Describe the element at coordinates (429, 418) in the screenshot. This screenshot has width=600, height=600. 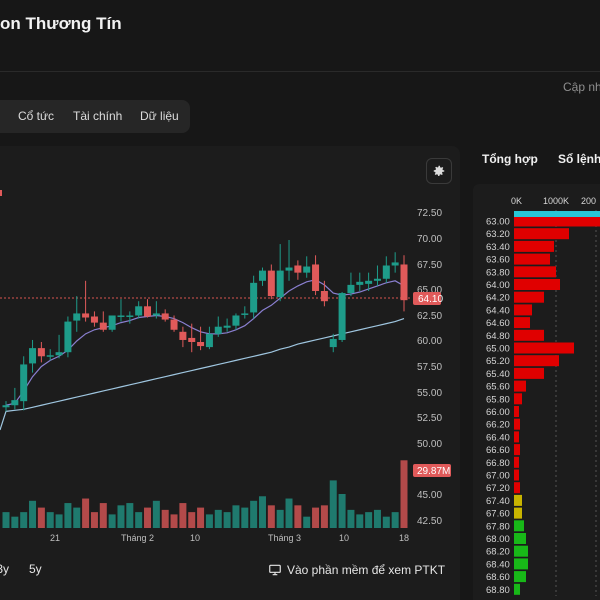
I see `price-tick: 52.50` at that location.